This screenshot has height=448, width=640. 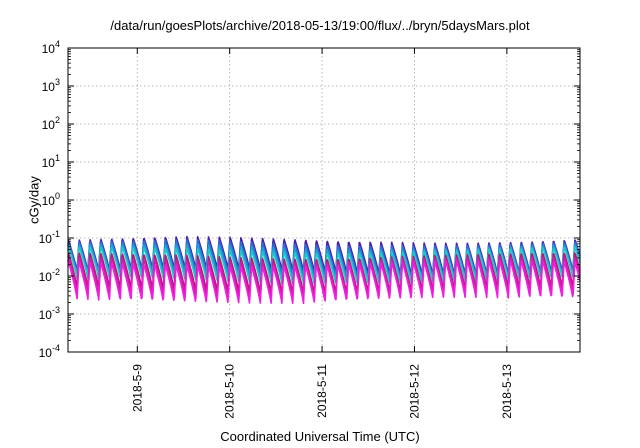 What do you see at coordinates (51, 85) in the screenshot?
I see `y-tick-label: 10³` at bounding box center [51, 85].